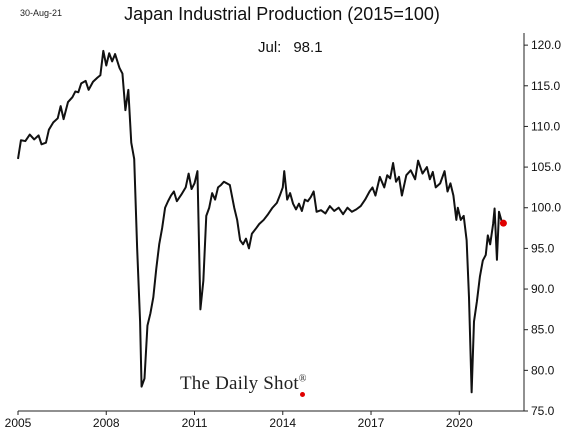 Image resolution: width=564 pixels, height=444 pixels. I want to click on x-tick-label: 2008, so click(106, 423).